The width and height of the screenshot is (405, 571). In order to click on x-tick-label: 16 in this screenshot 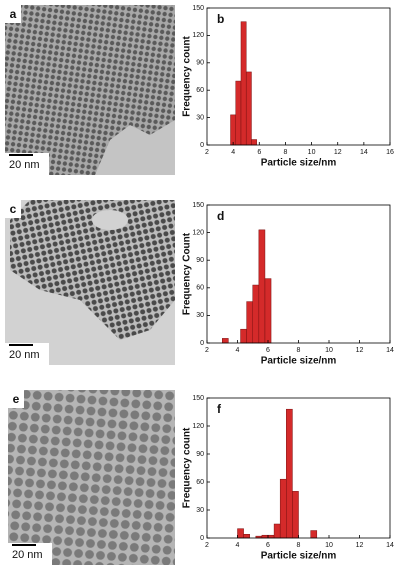, I will do `click(390, 152)`.